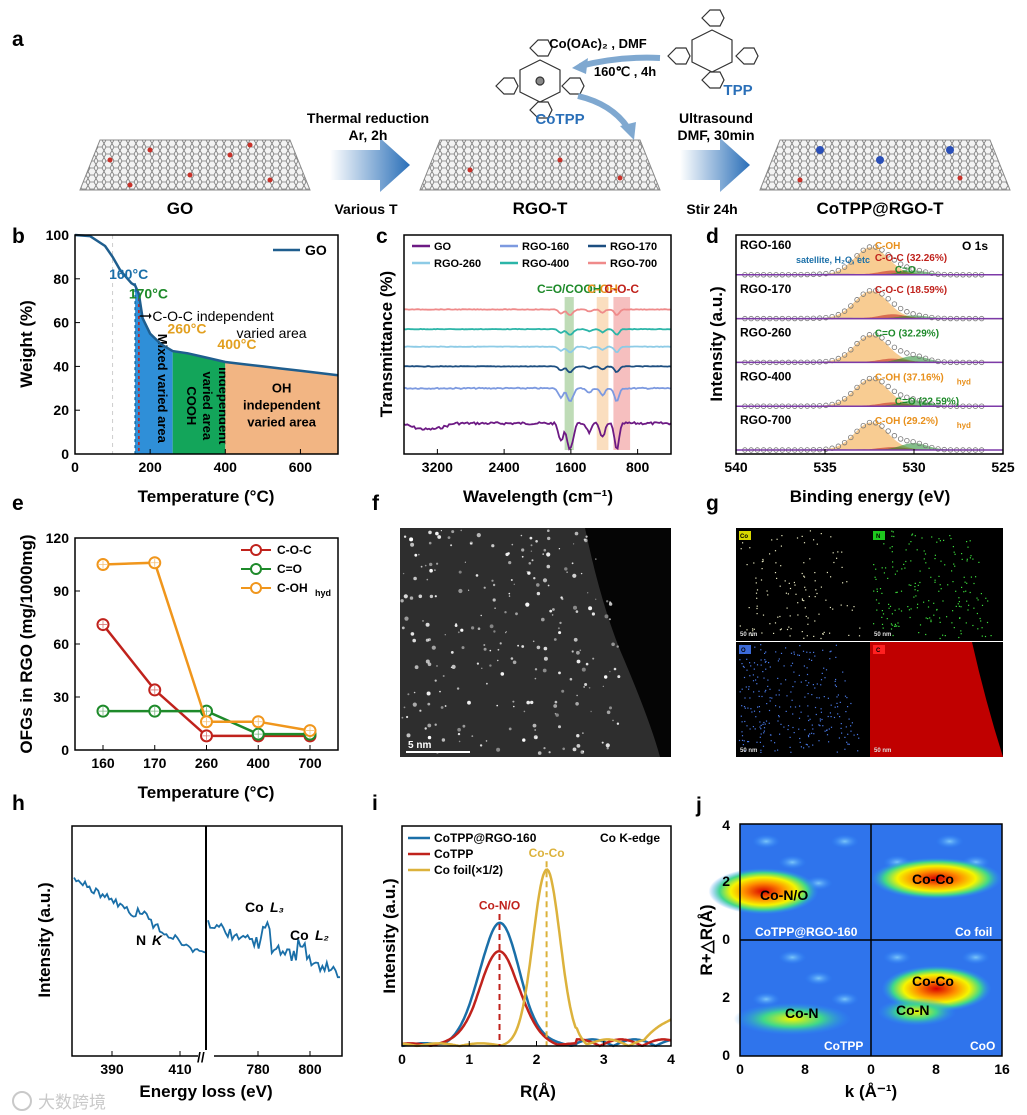  What do you see at coordinates (61, 591) in the screenshot?
I see `e-ytick-3: 90` at bounding box center [61, 591].